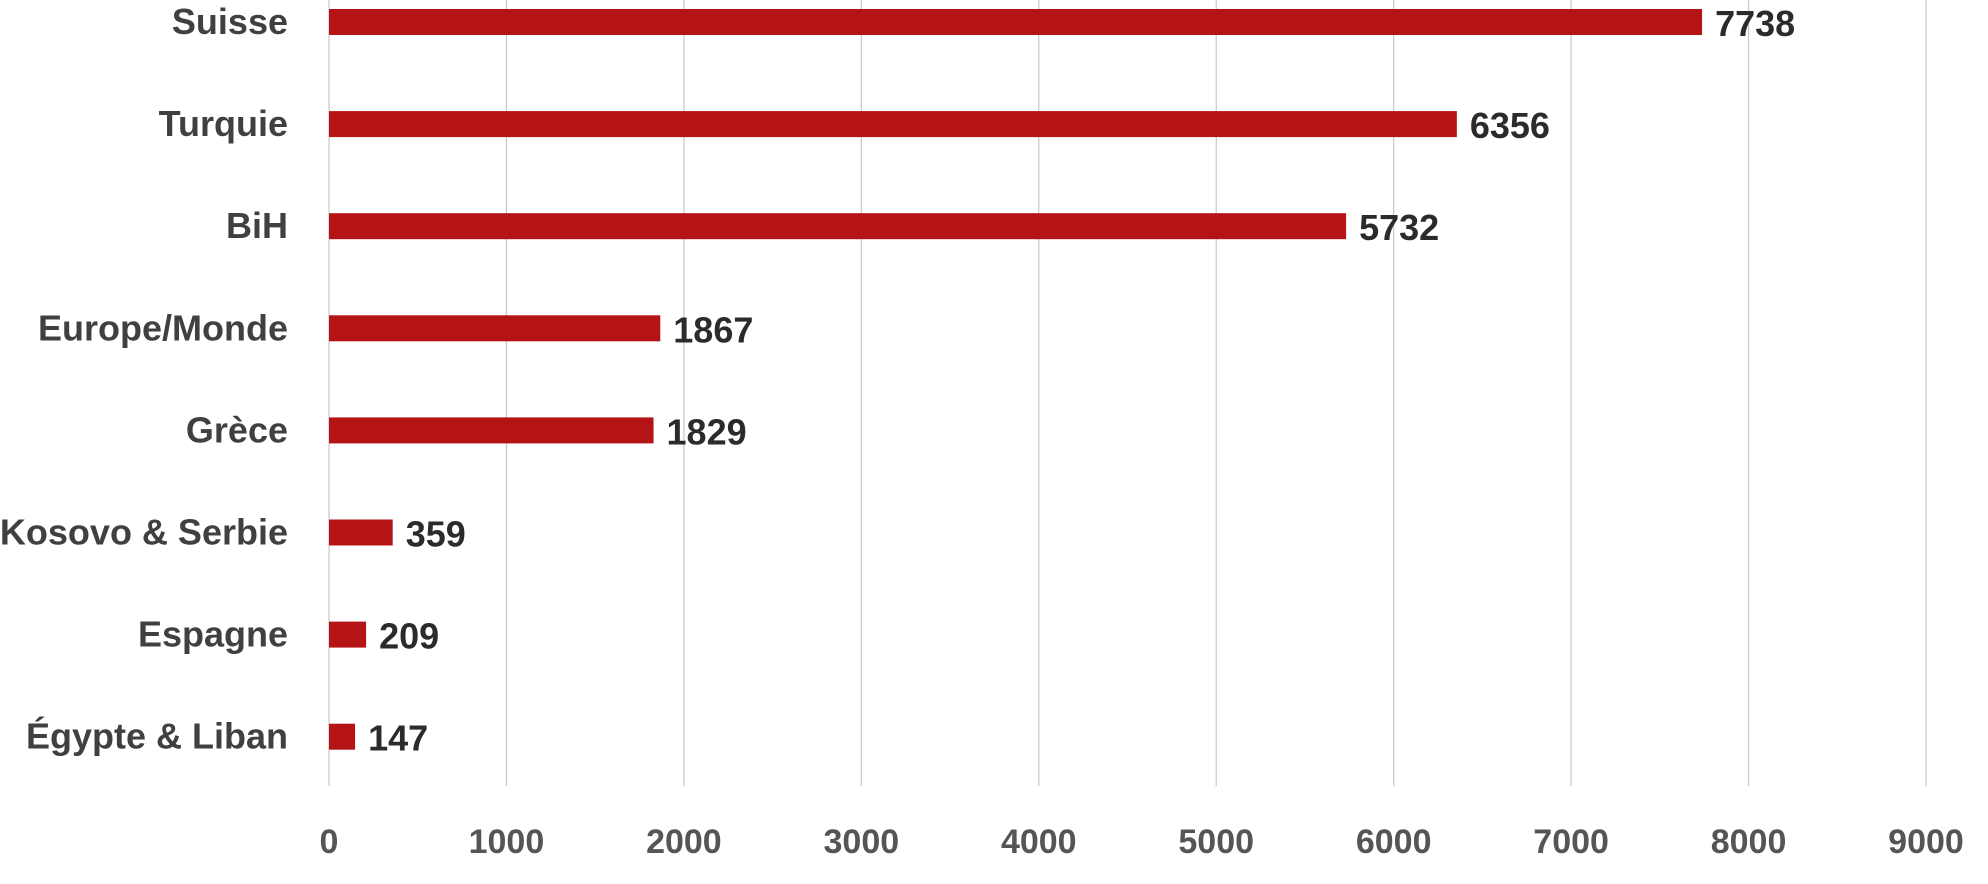 Image resolution: width=1988 pixels, height=884 pixels. I want to click on x-tick-label-6000: 6000, so click(1394, 842).